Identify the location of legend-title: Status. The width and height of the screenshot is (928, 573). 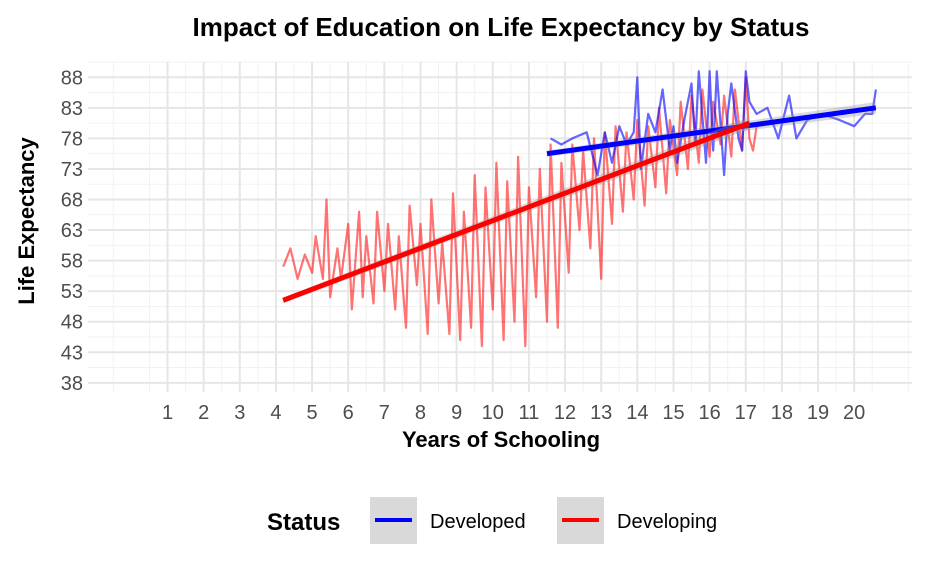
(303, 522).